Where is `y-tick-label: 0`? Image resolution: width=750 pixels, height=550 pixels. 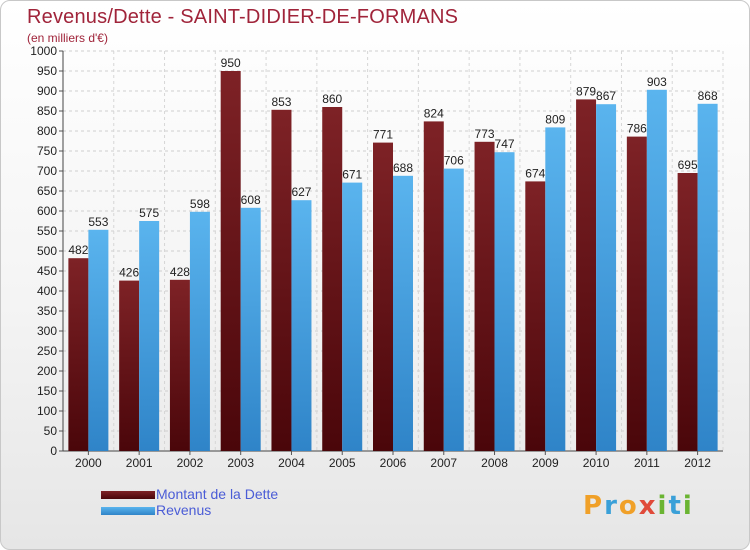 y-tick-label: 0 is located at coordinates (53, 451).